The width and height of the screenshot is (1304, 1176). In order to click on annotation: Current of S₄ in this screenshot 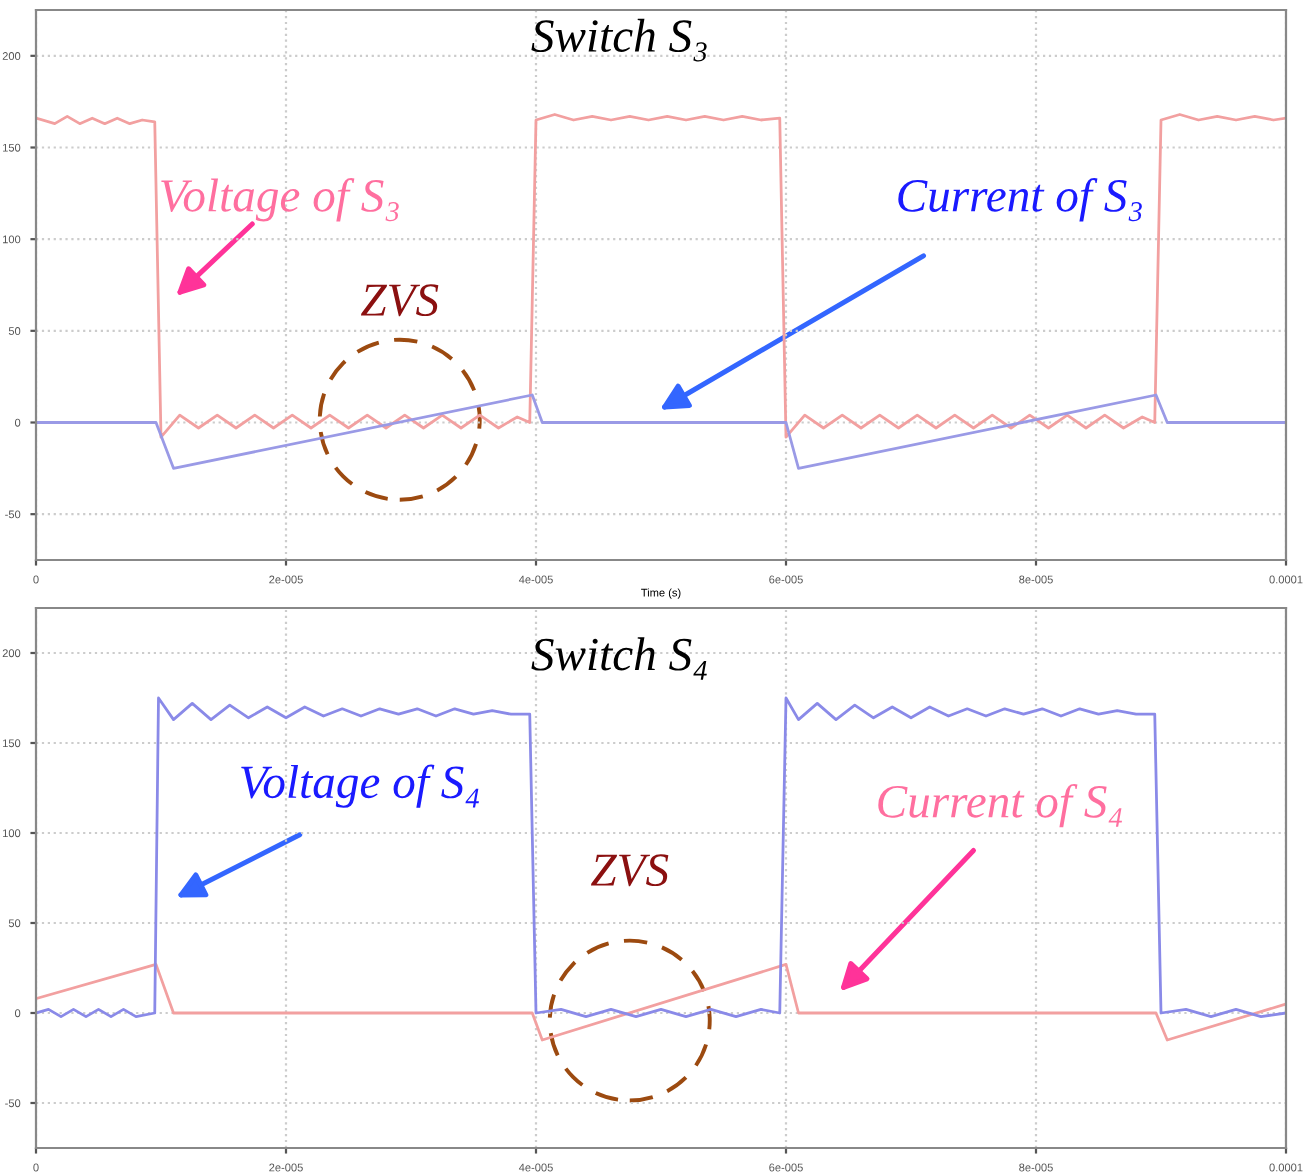, I will do `click(1000, 805)`.